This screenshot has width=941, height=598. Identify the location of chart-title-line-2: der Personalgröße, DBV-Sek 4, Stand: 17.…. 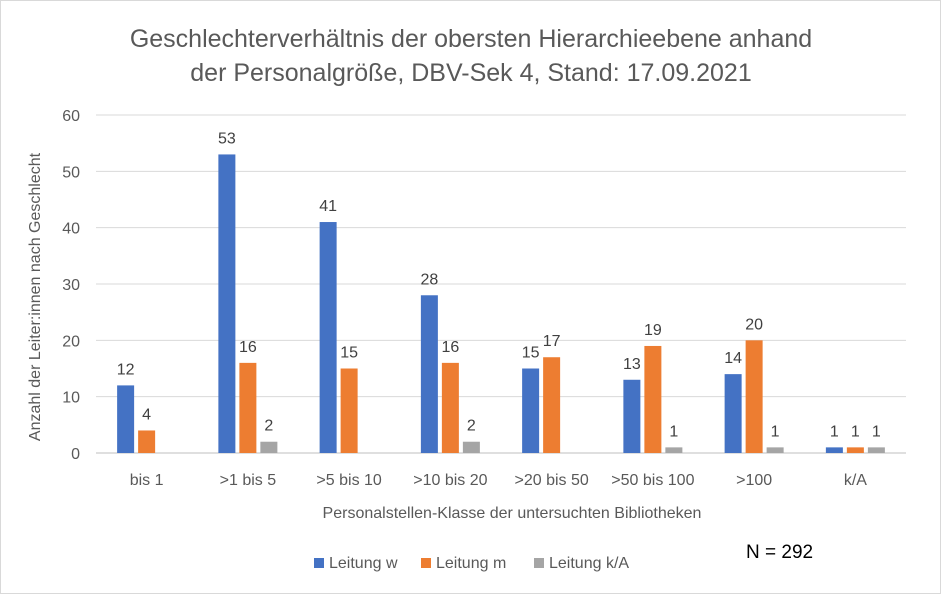
(470, 73).